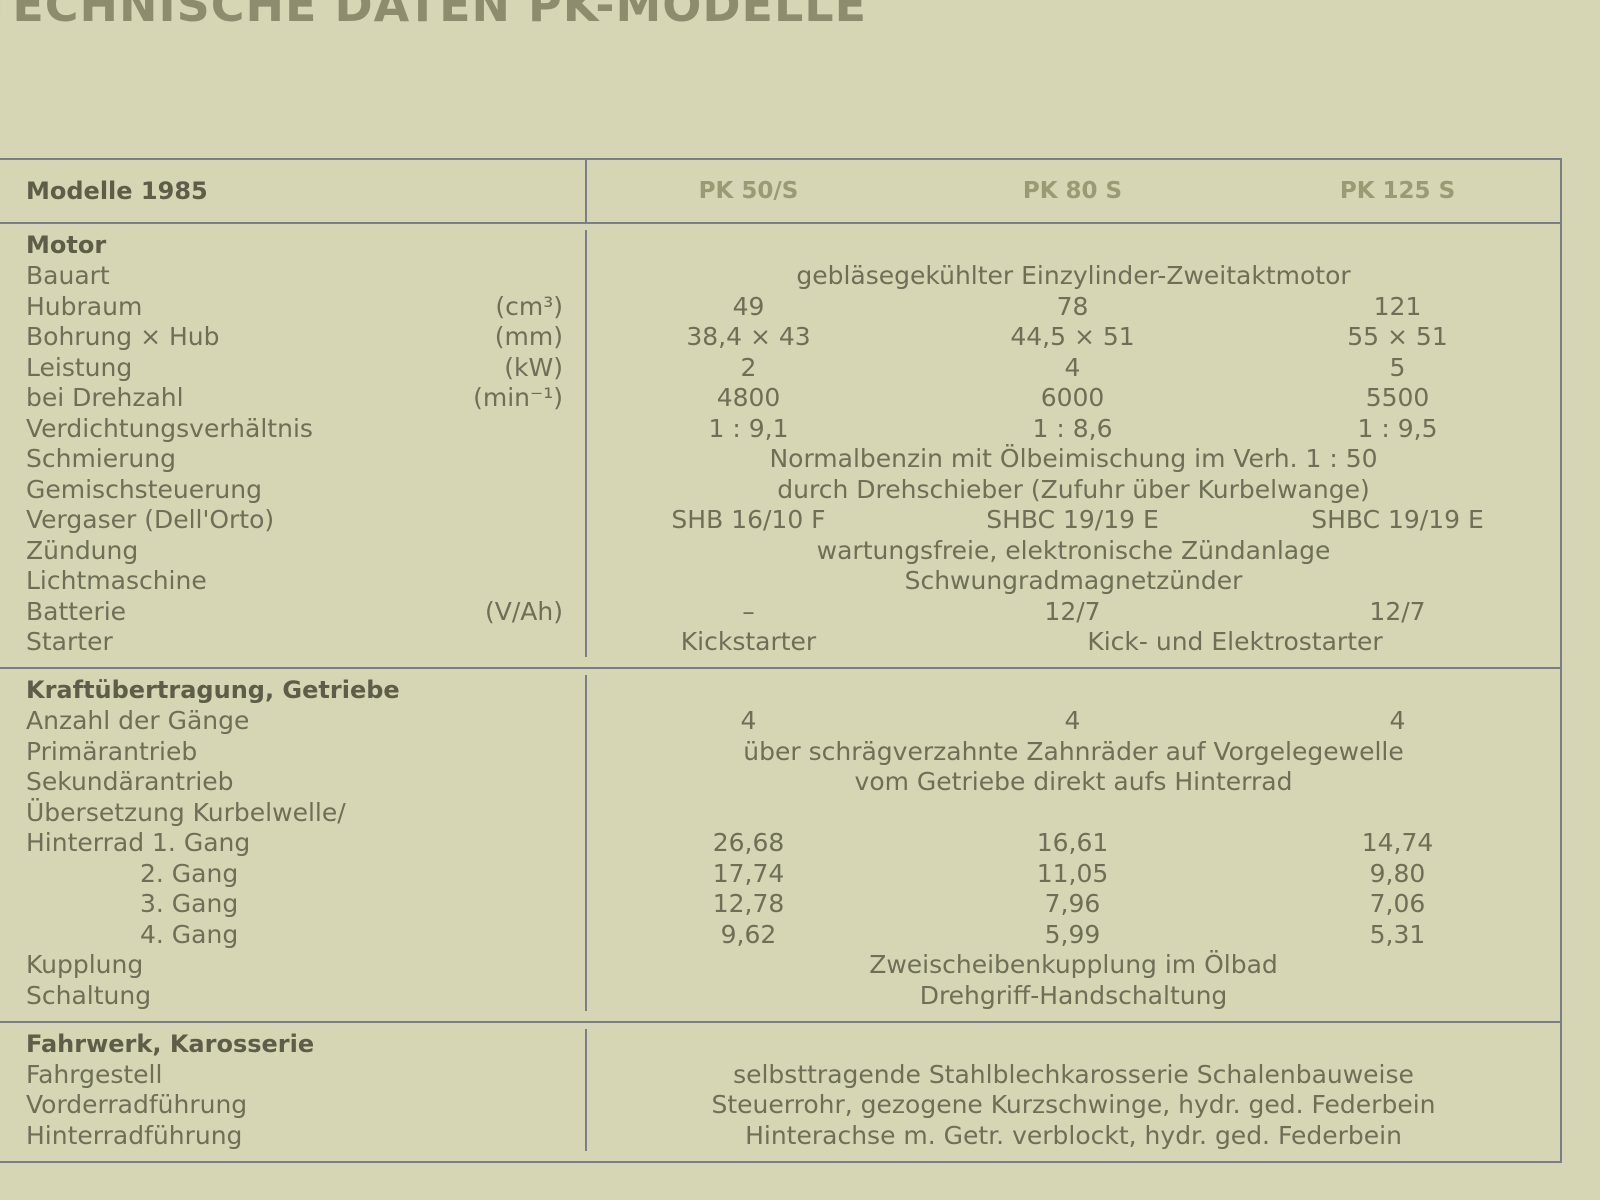 This screenshot has width=1600, height=1200. I want to click on row-label: Vergaser (Dell'Orto), so click(150, 520).